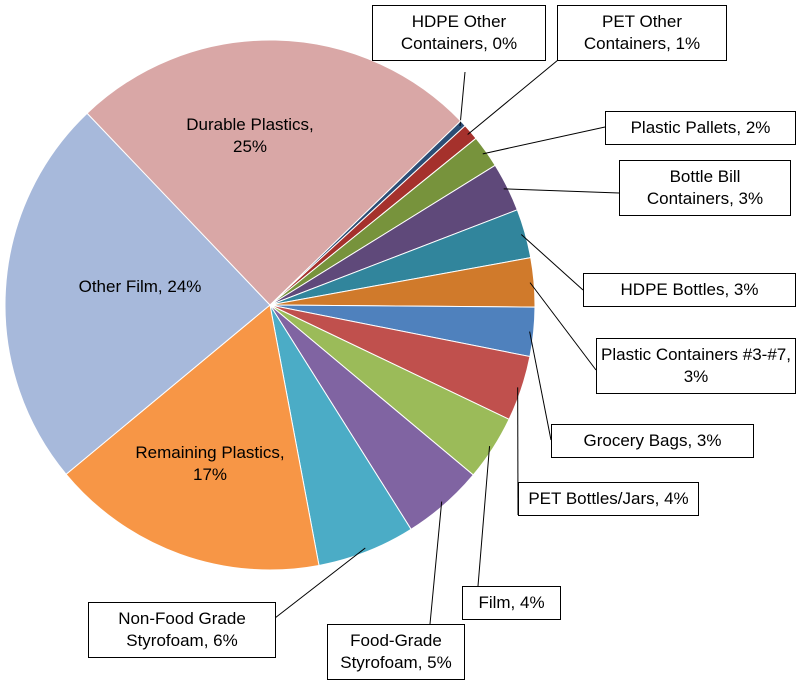  What do you see at coordinates (140, 286) in the screenshot?
I see `slice-label: Other Film, 24%` at bounding box center [140, 286].